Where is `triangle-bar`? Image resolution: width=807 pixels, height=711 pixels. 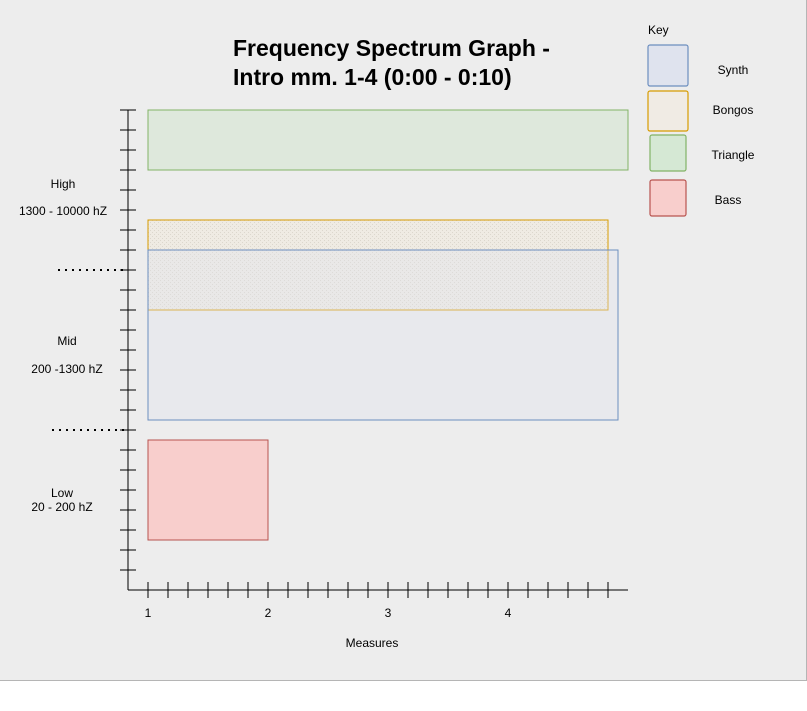 triangle-bar is located at coordinates (388, 140).